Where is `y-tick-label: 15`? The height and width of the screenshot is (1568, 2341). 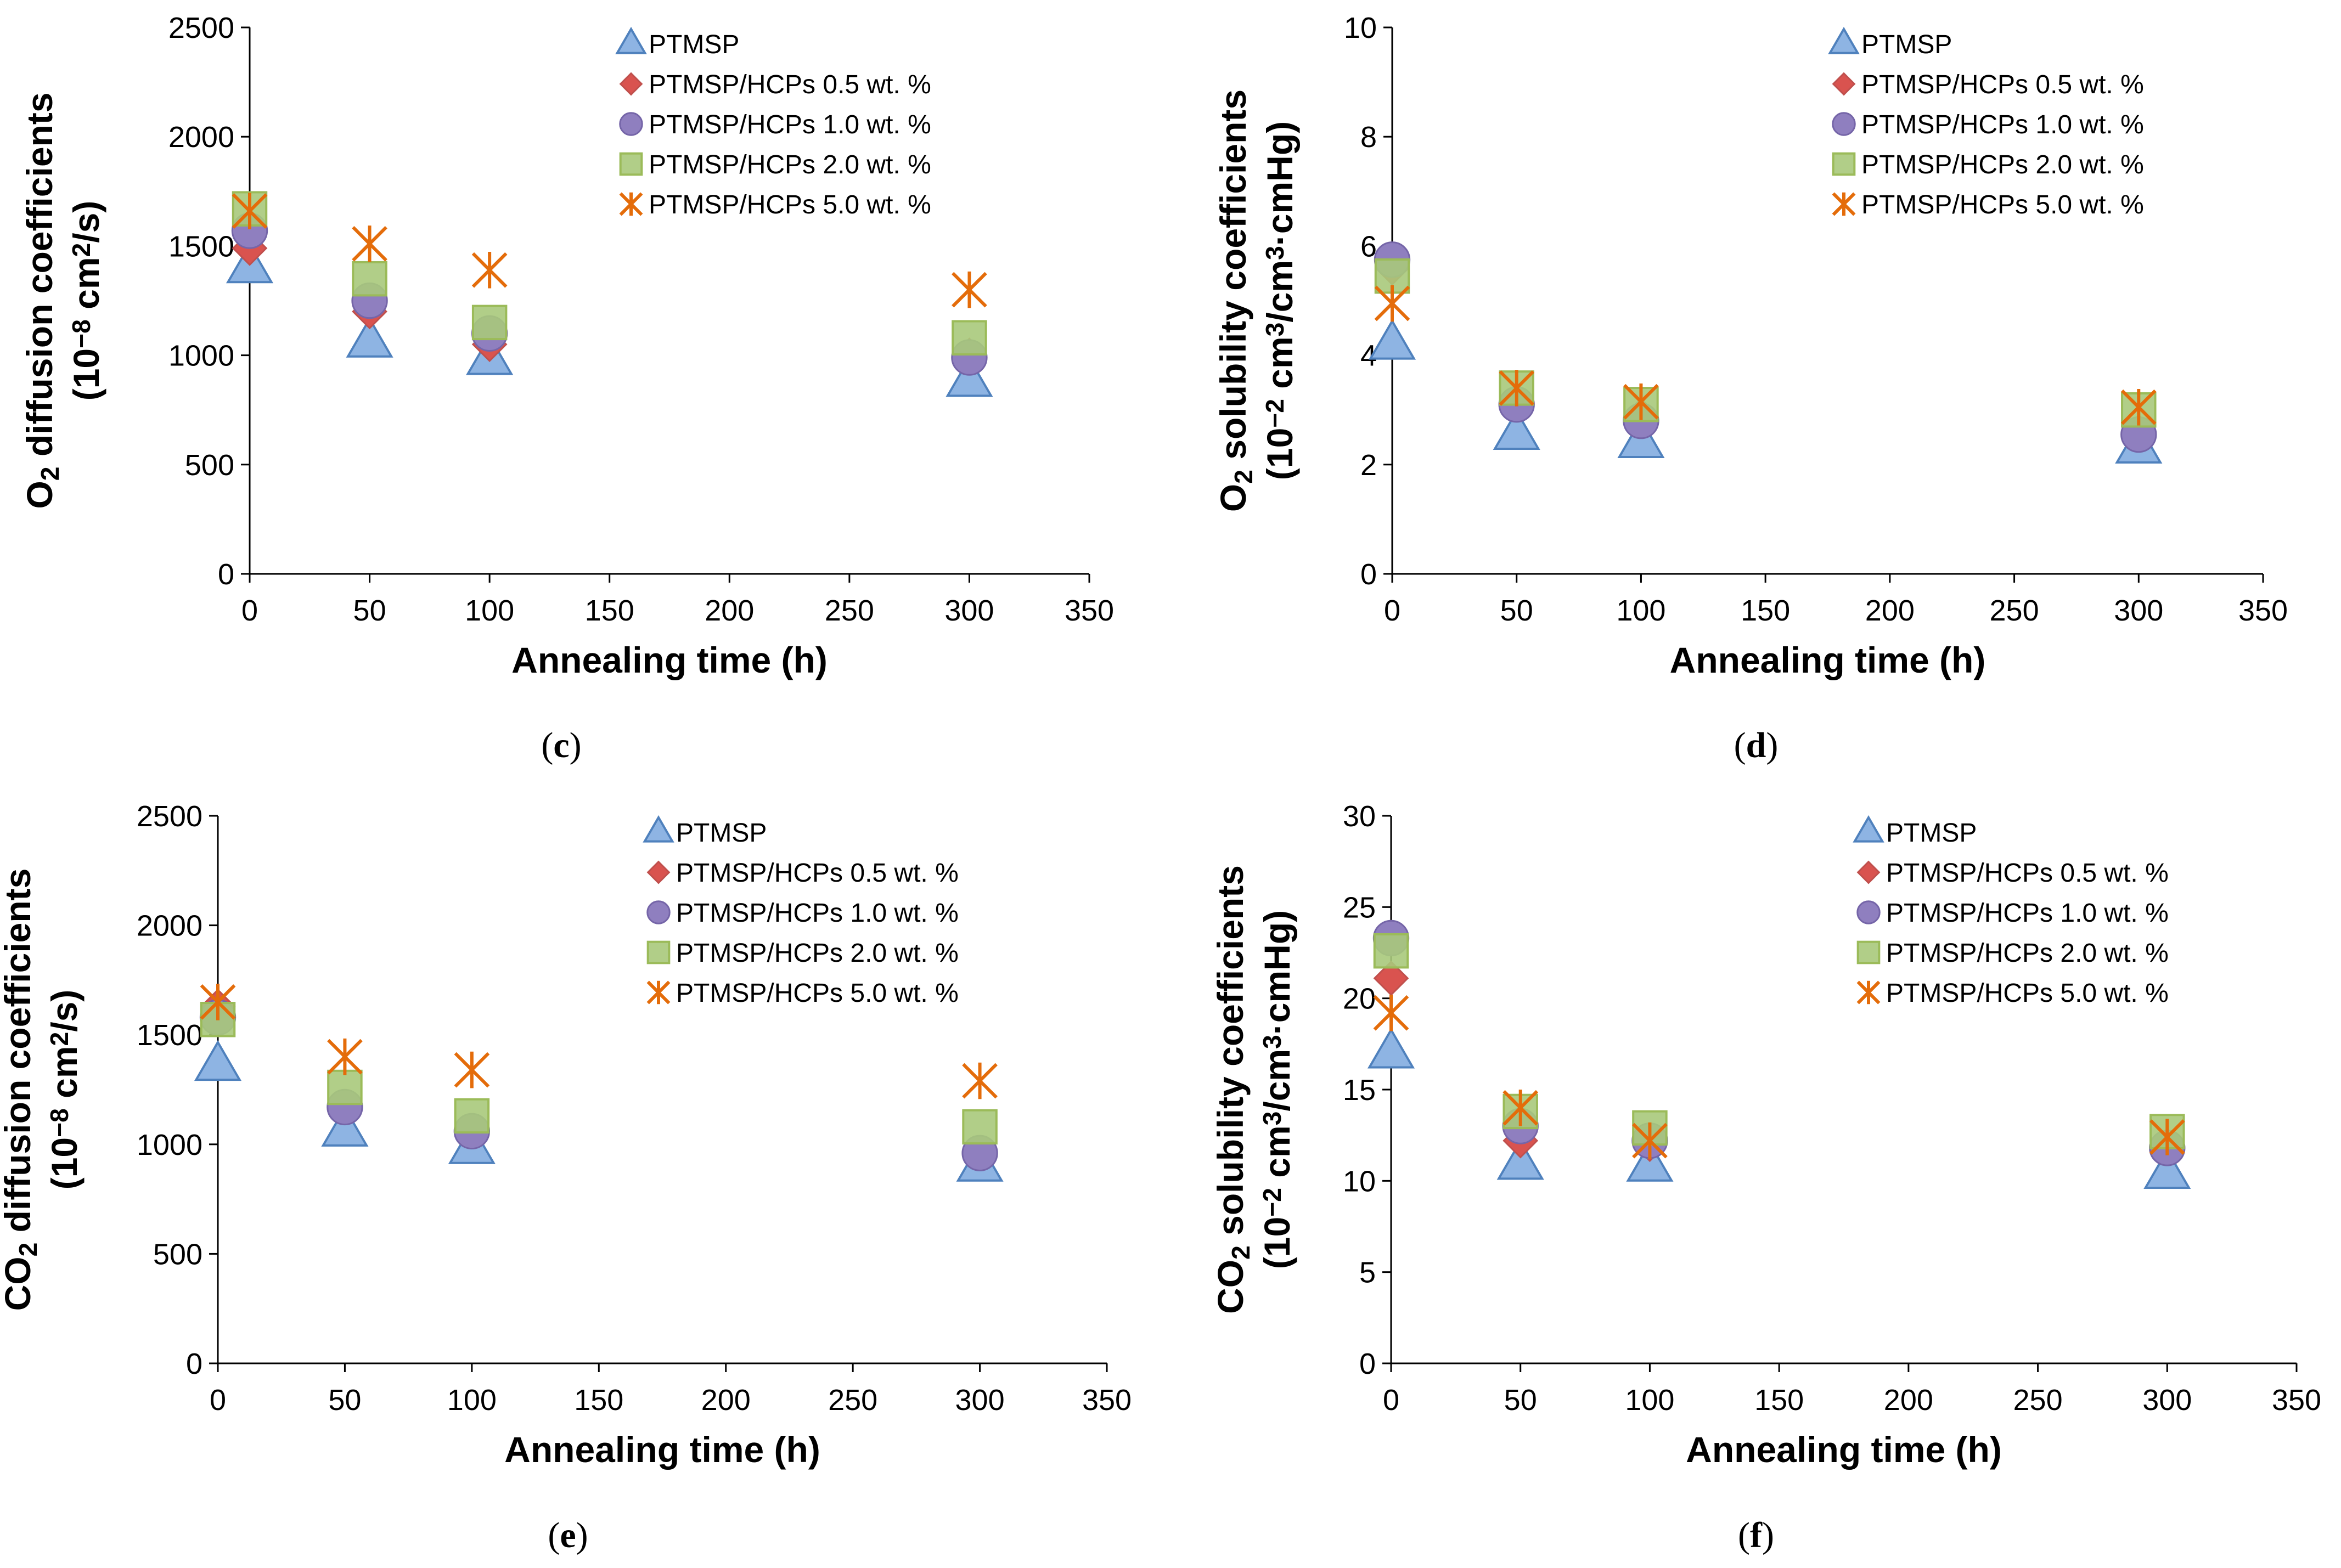
y-tick-label: 15 is located at coordinates (1359, 1090).